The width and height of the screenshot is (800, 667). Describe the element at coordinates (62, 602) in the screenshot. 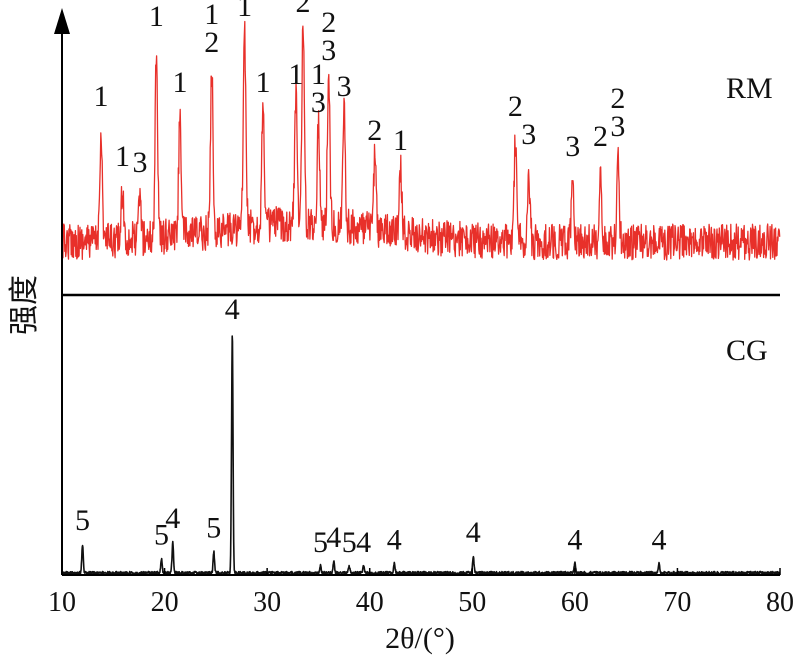

I see `x-tick-label-10: 10` at that location.